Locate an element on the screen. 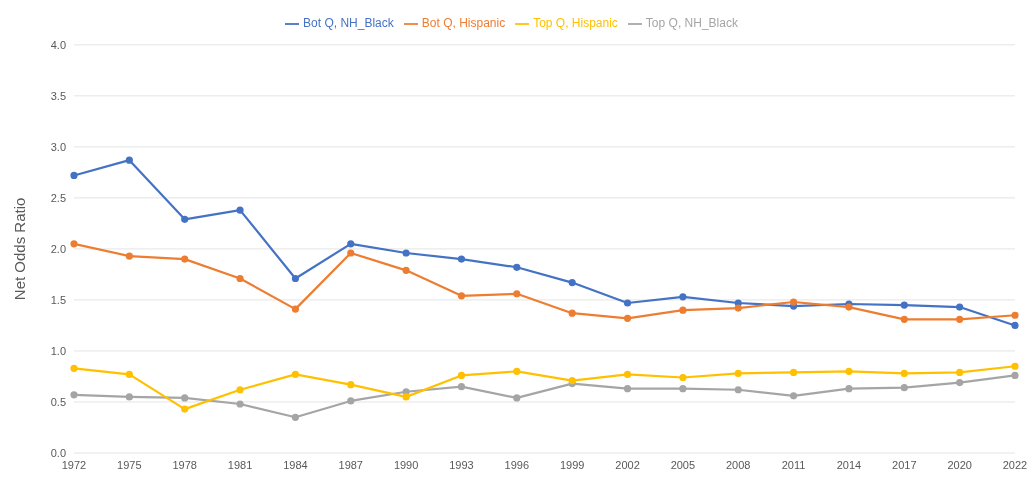 This screenshot has width=1035, height=490. x-tick-label: 1999 is located at coordinates (572, 464).